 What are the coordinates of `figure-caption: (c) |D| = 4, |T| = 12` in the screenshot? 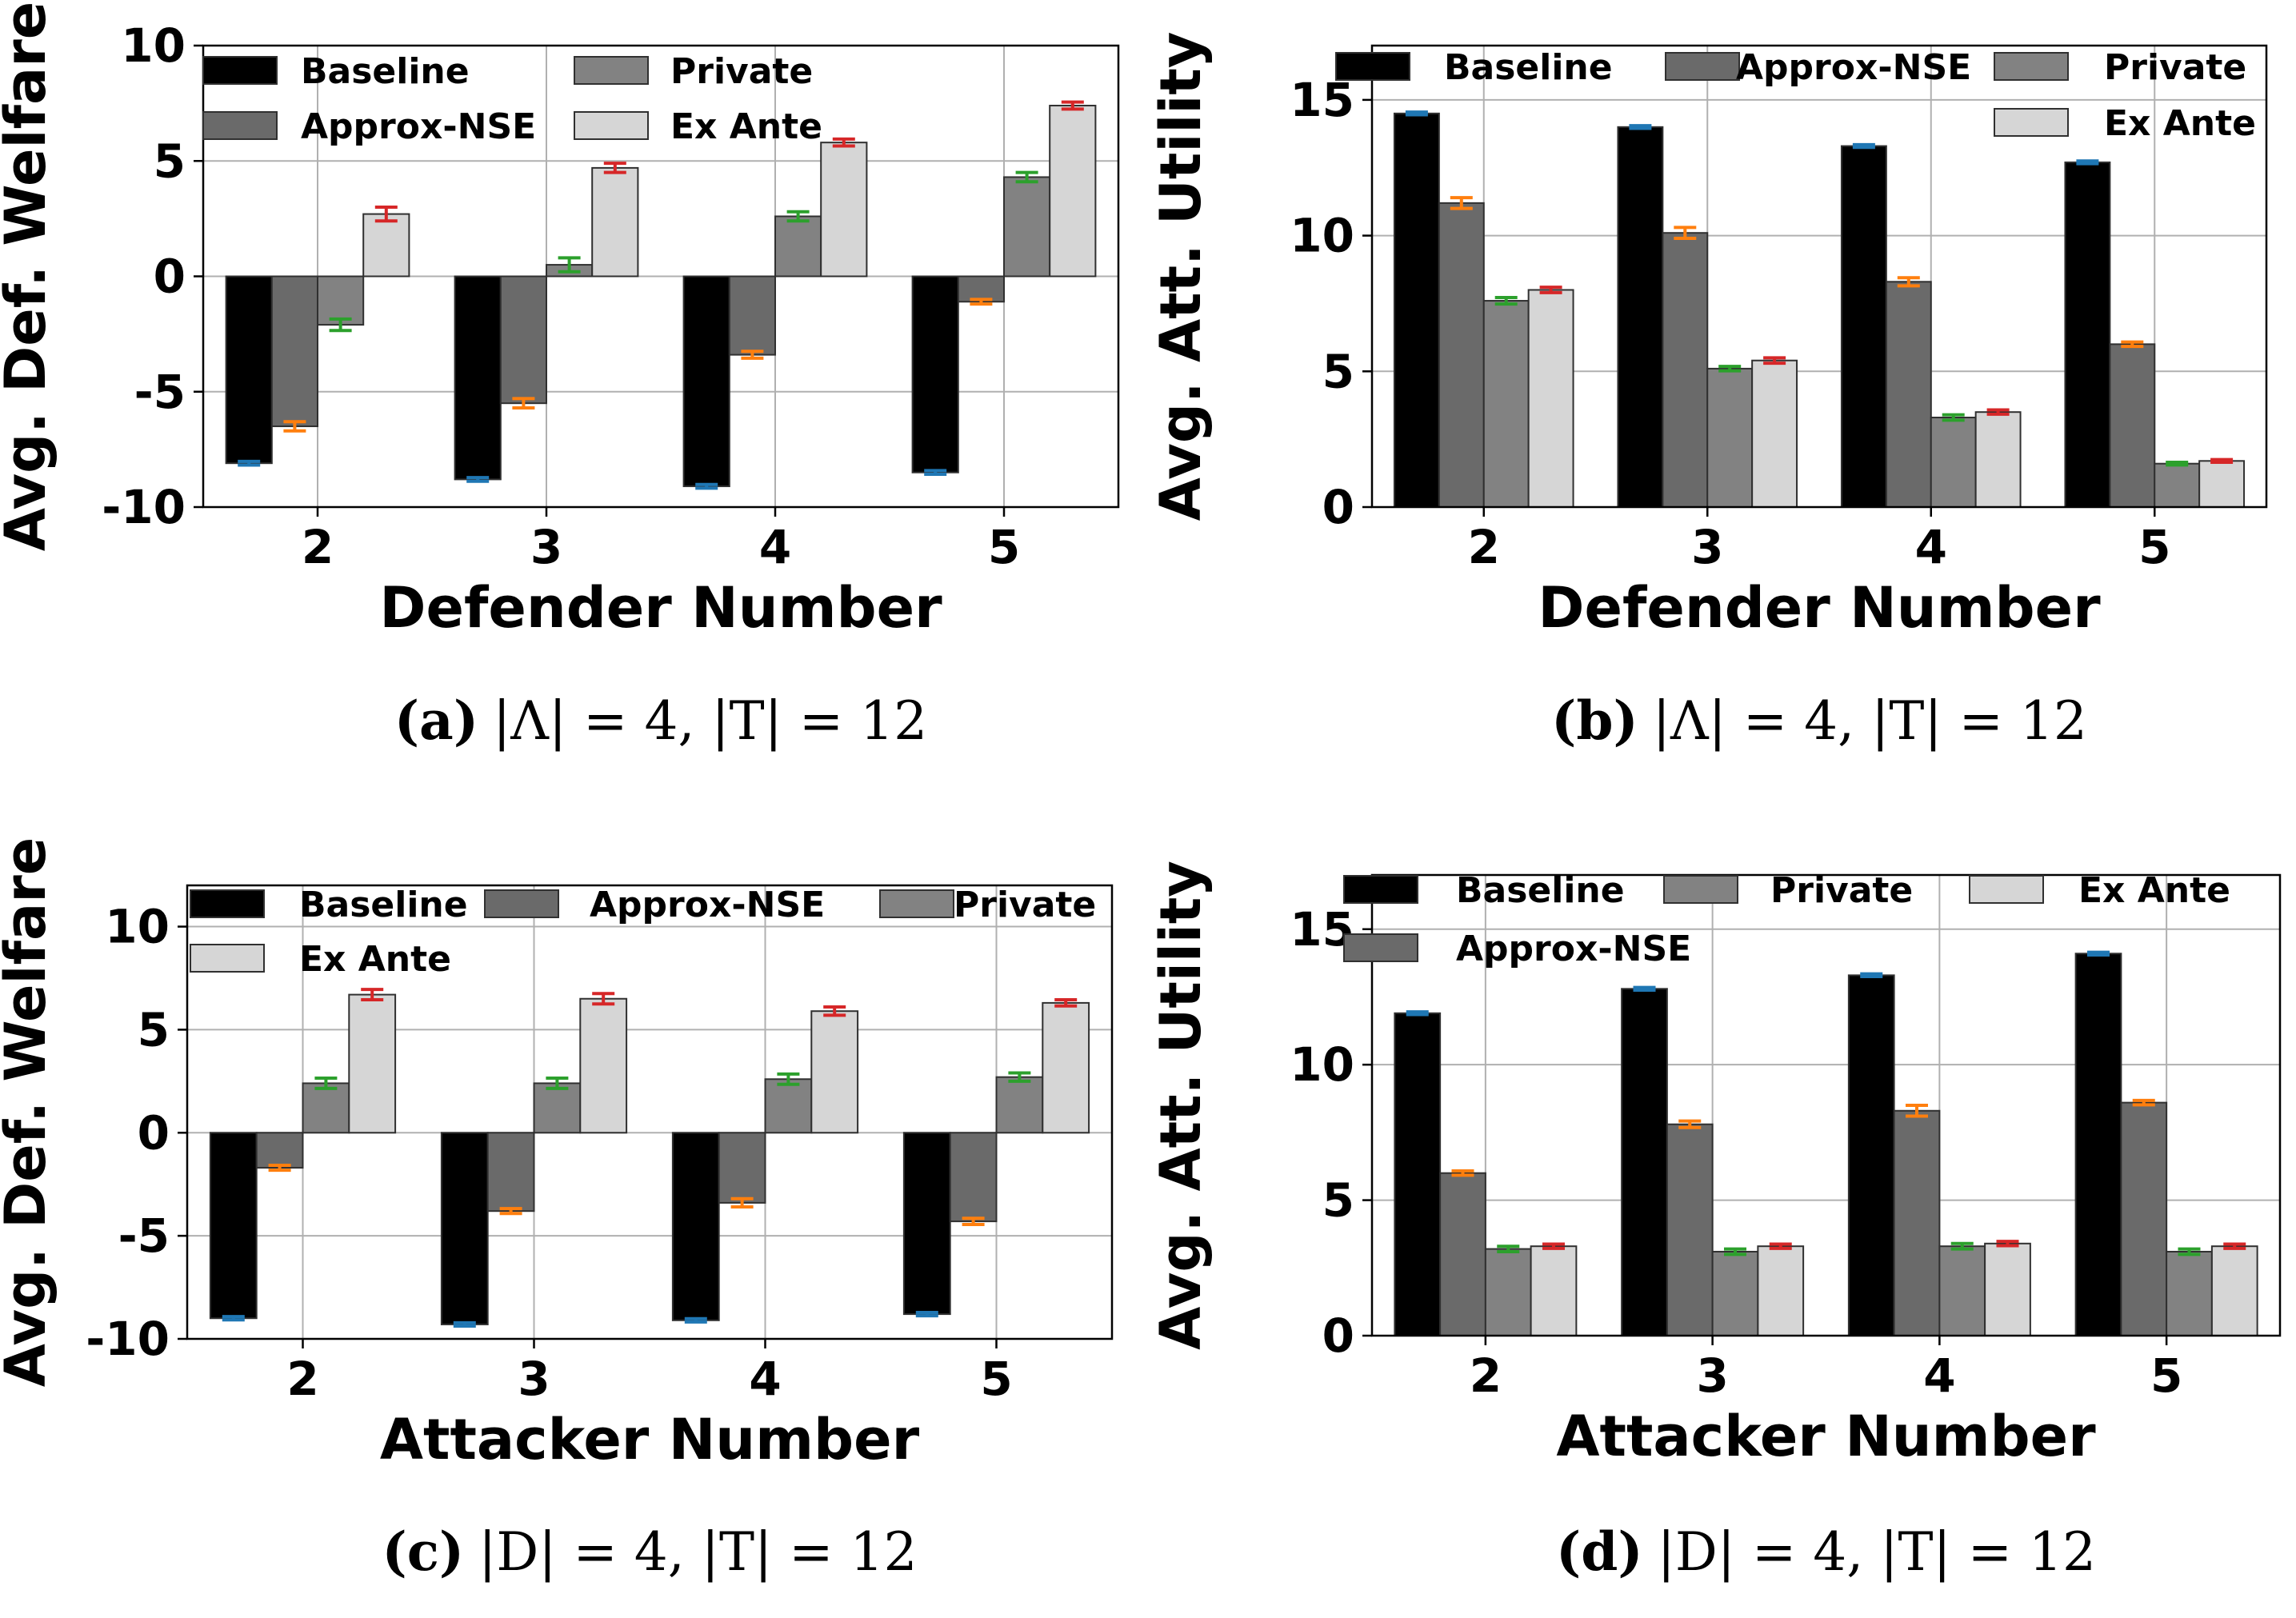 It's located at (650, 1551).